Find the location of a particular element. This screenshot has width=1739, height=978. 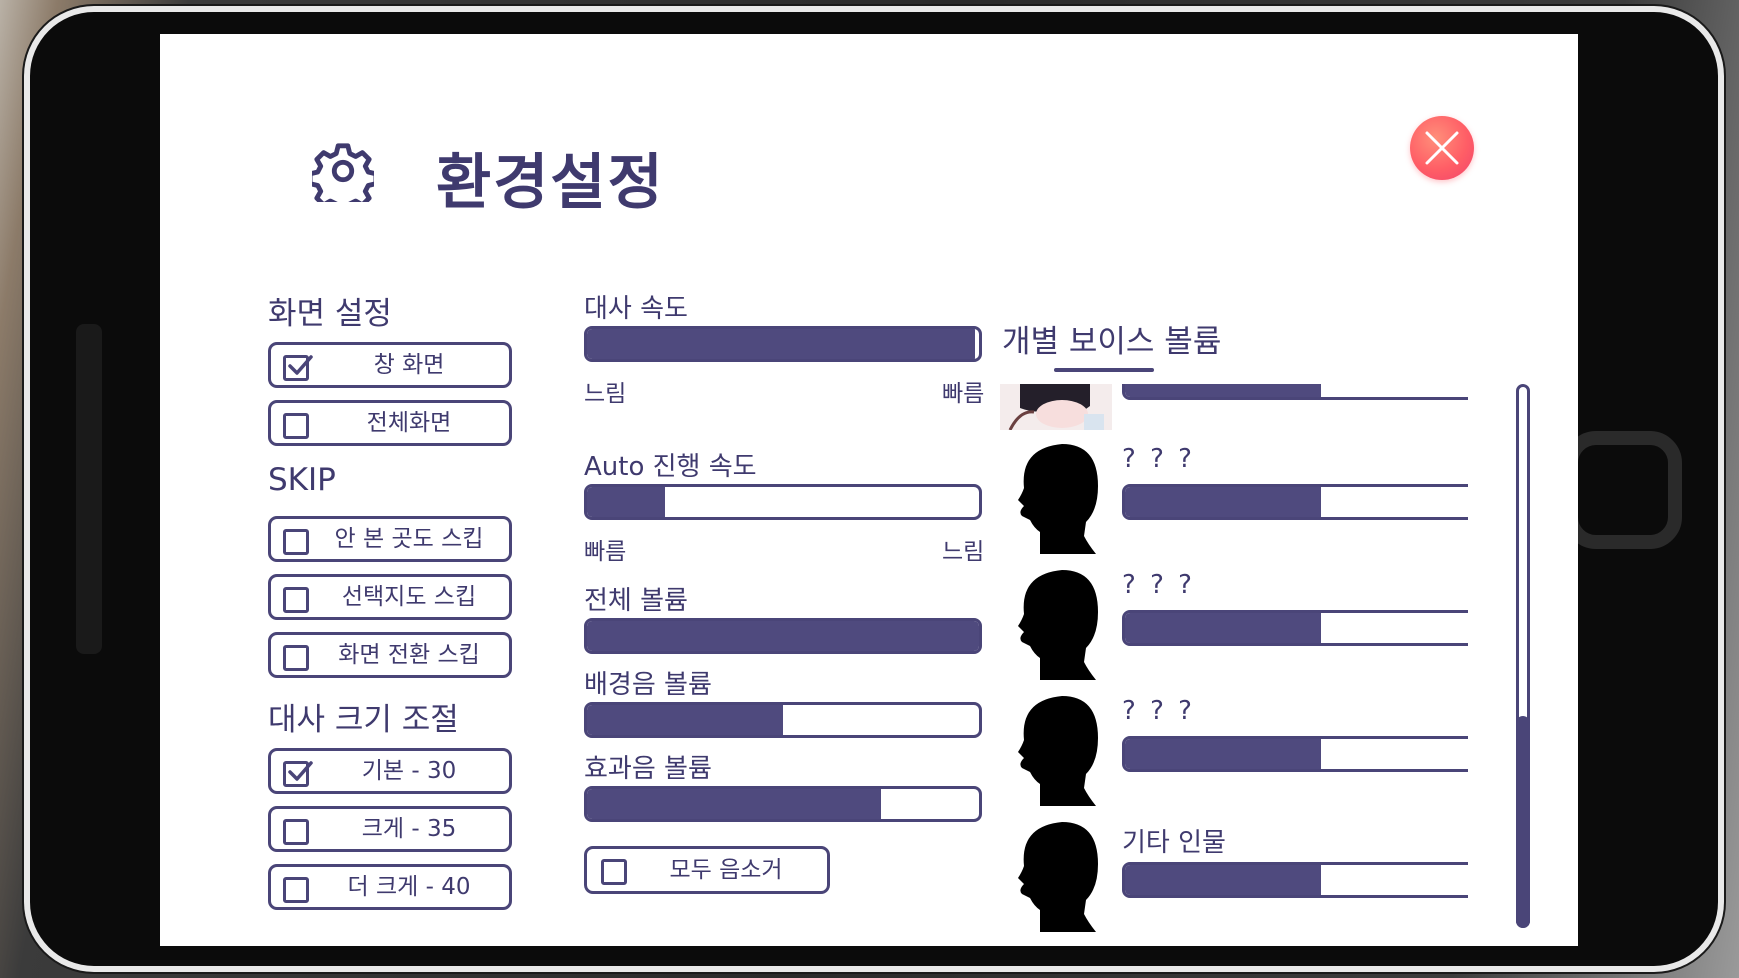

anime-girl-portrait-icon is located at coordinates (1056, 407).